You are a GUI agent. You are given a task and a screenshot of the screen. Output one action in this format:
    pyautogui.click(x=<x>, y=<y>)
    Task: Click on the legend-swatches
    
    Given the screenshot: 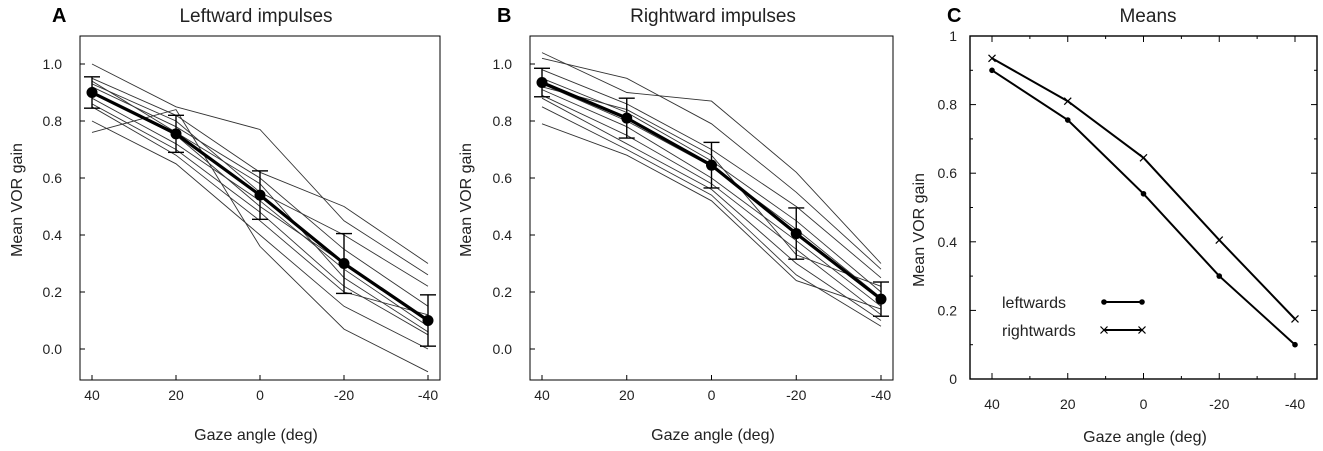 What is the action you would take?
    pyautogui.click(x=1123, y=316)
    